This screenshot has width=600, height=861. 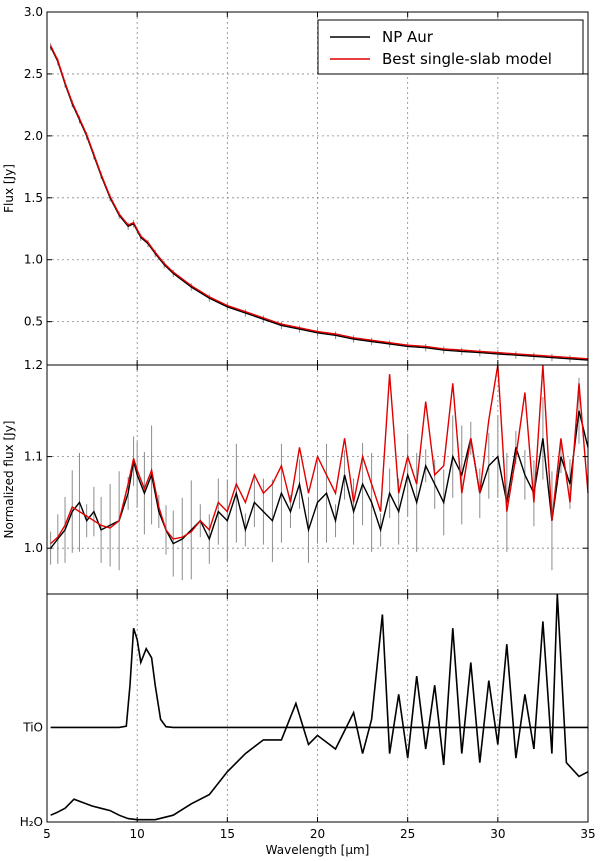 I want to click on legend-box, so click(x=450, y=47).